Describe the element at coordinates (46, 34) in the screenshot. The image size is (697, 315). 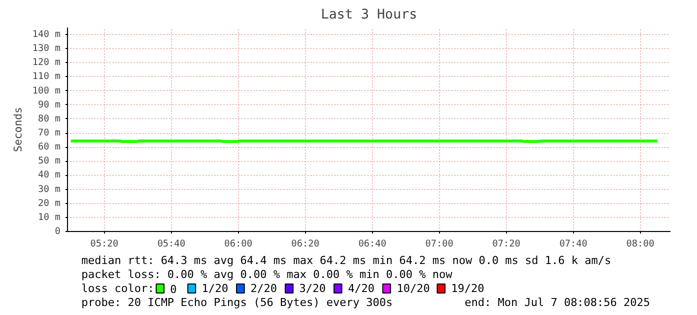
I see `y-tick-label: 140 m` at that location.